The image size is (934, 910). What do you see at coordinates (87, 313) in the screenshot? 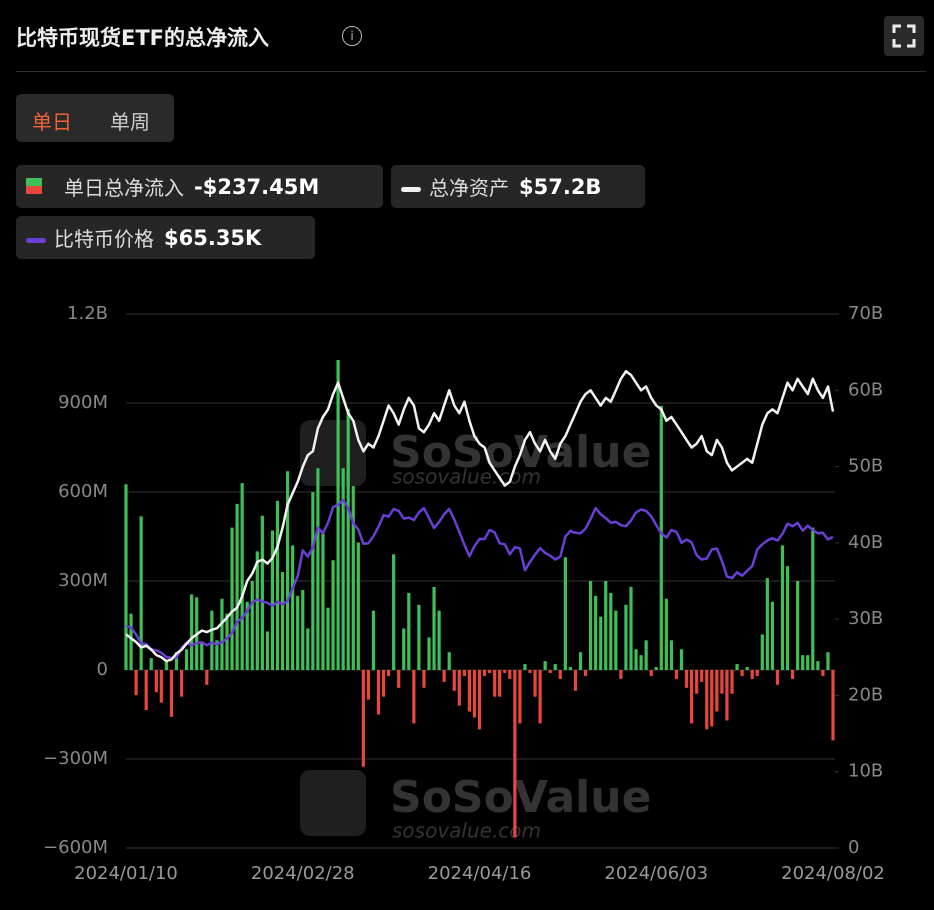
I see `y-tick-label: 1.2B` at bounding box center [87, 313].